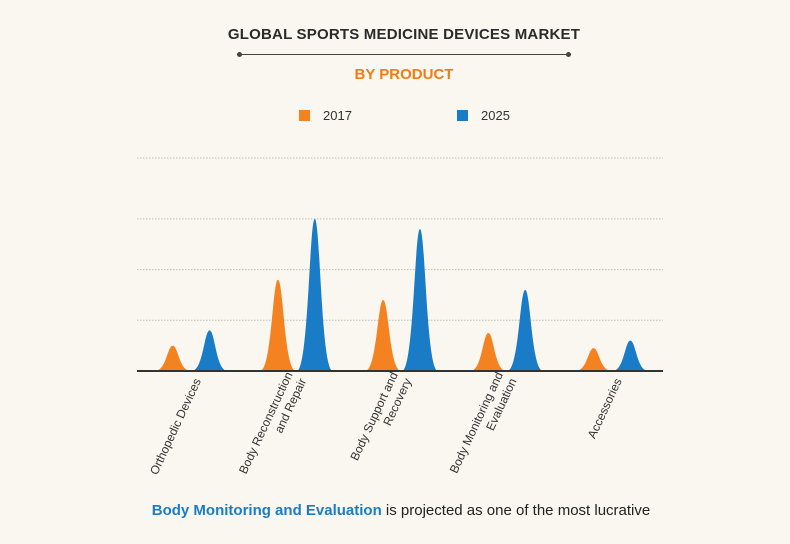 Image resolution: width=790 pixels, height=544 pixels. I want to click on legend-label-2025: 2025, so click(495, 115).